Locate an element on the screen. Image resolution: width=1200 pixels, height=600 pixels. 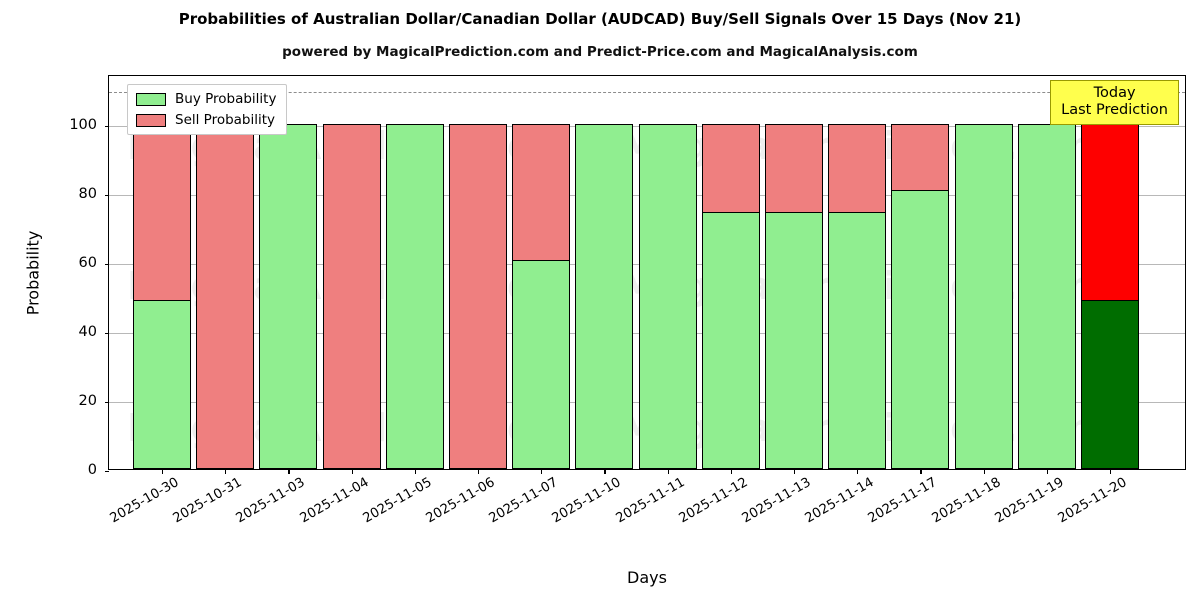
x-tick-label: 2025-11-10 is located at coordinates (587, 501).